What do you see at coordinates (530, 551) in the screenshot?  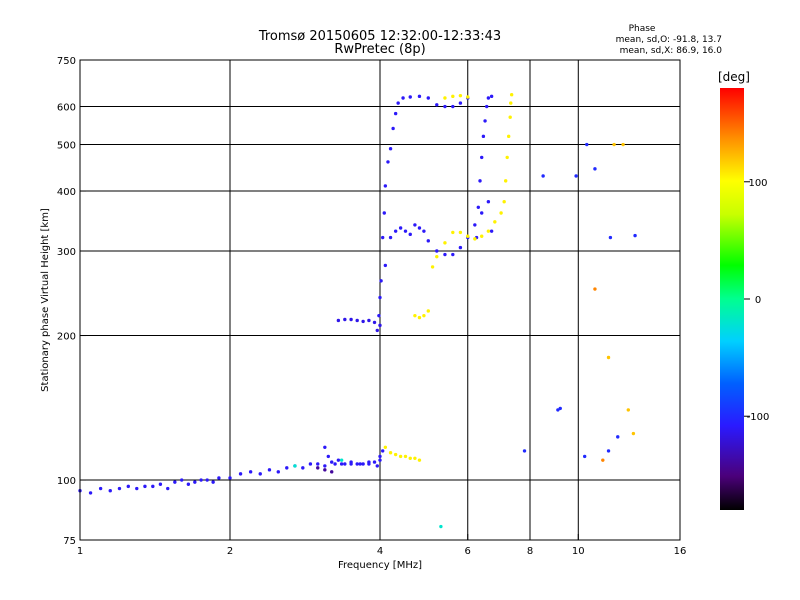 I see `x-tick-label: 8` at bounding box center [530, 551].